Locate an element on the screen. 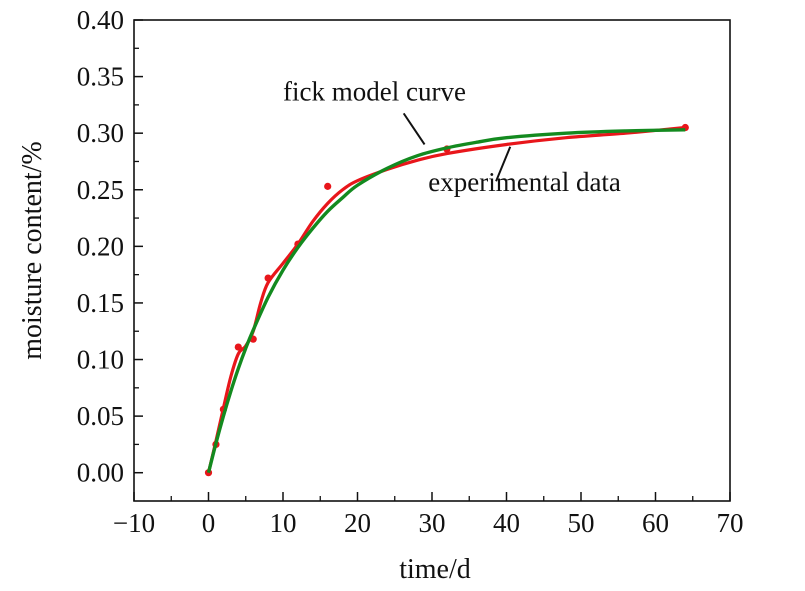 Image resolution: width=805 pixels, height=591 pixels. x-tick-label: 60 is located at coordinates (655, 523).